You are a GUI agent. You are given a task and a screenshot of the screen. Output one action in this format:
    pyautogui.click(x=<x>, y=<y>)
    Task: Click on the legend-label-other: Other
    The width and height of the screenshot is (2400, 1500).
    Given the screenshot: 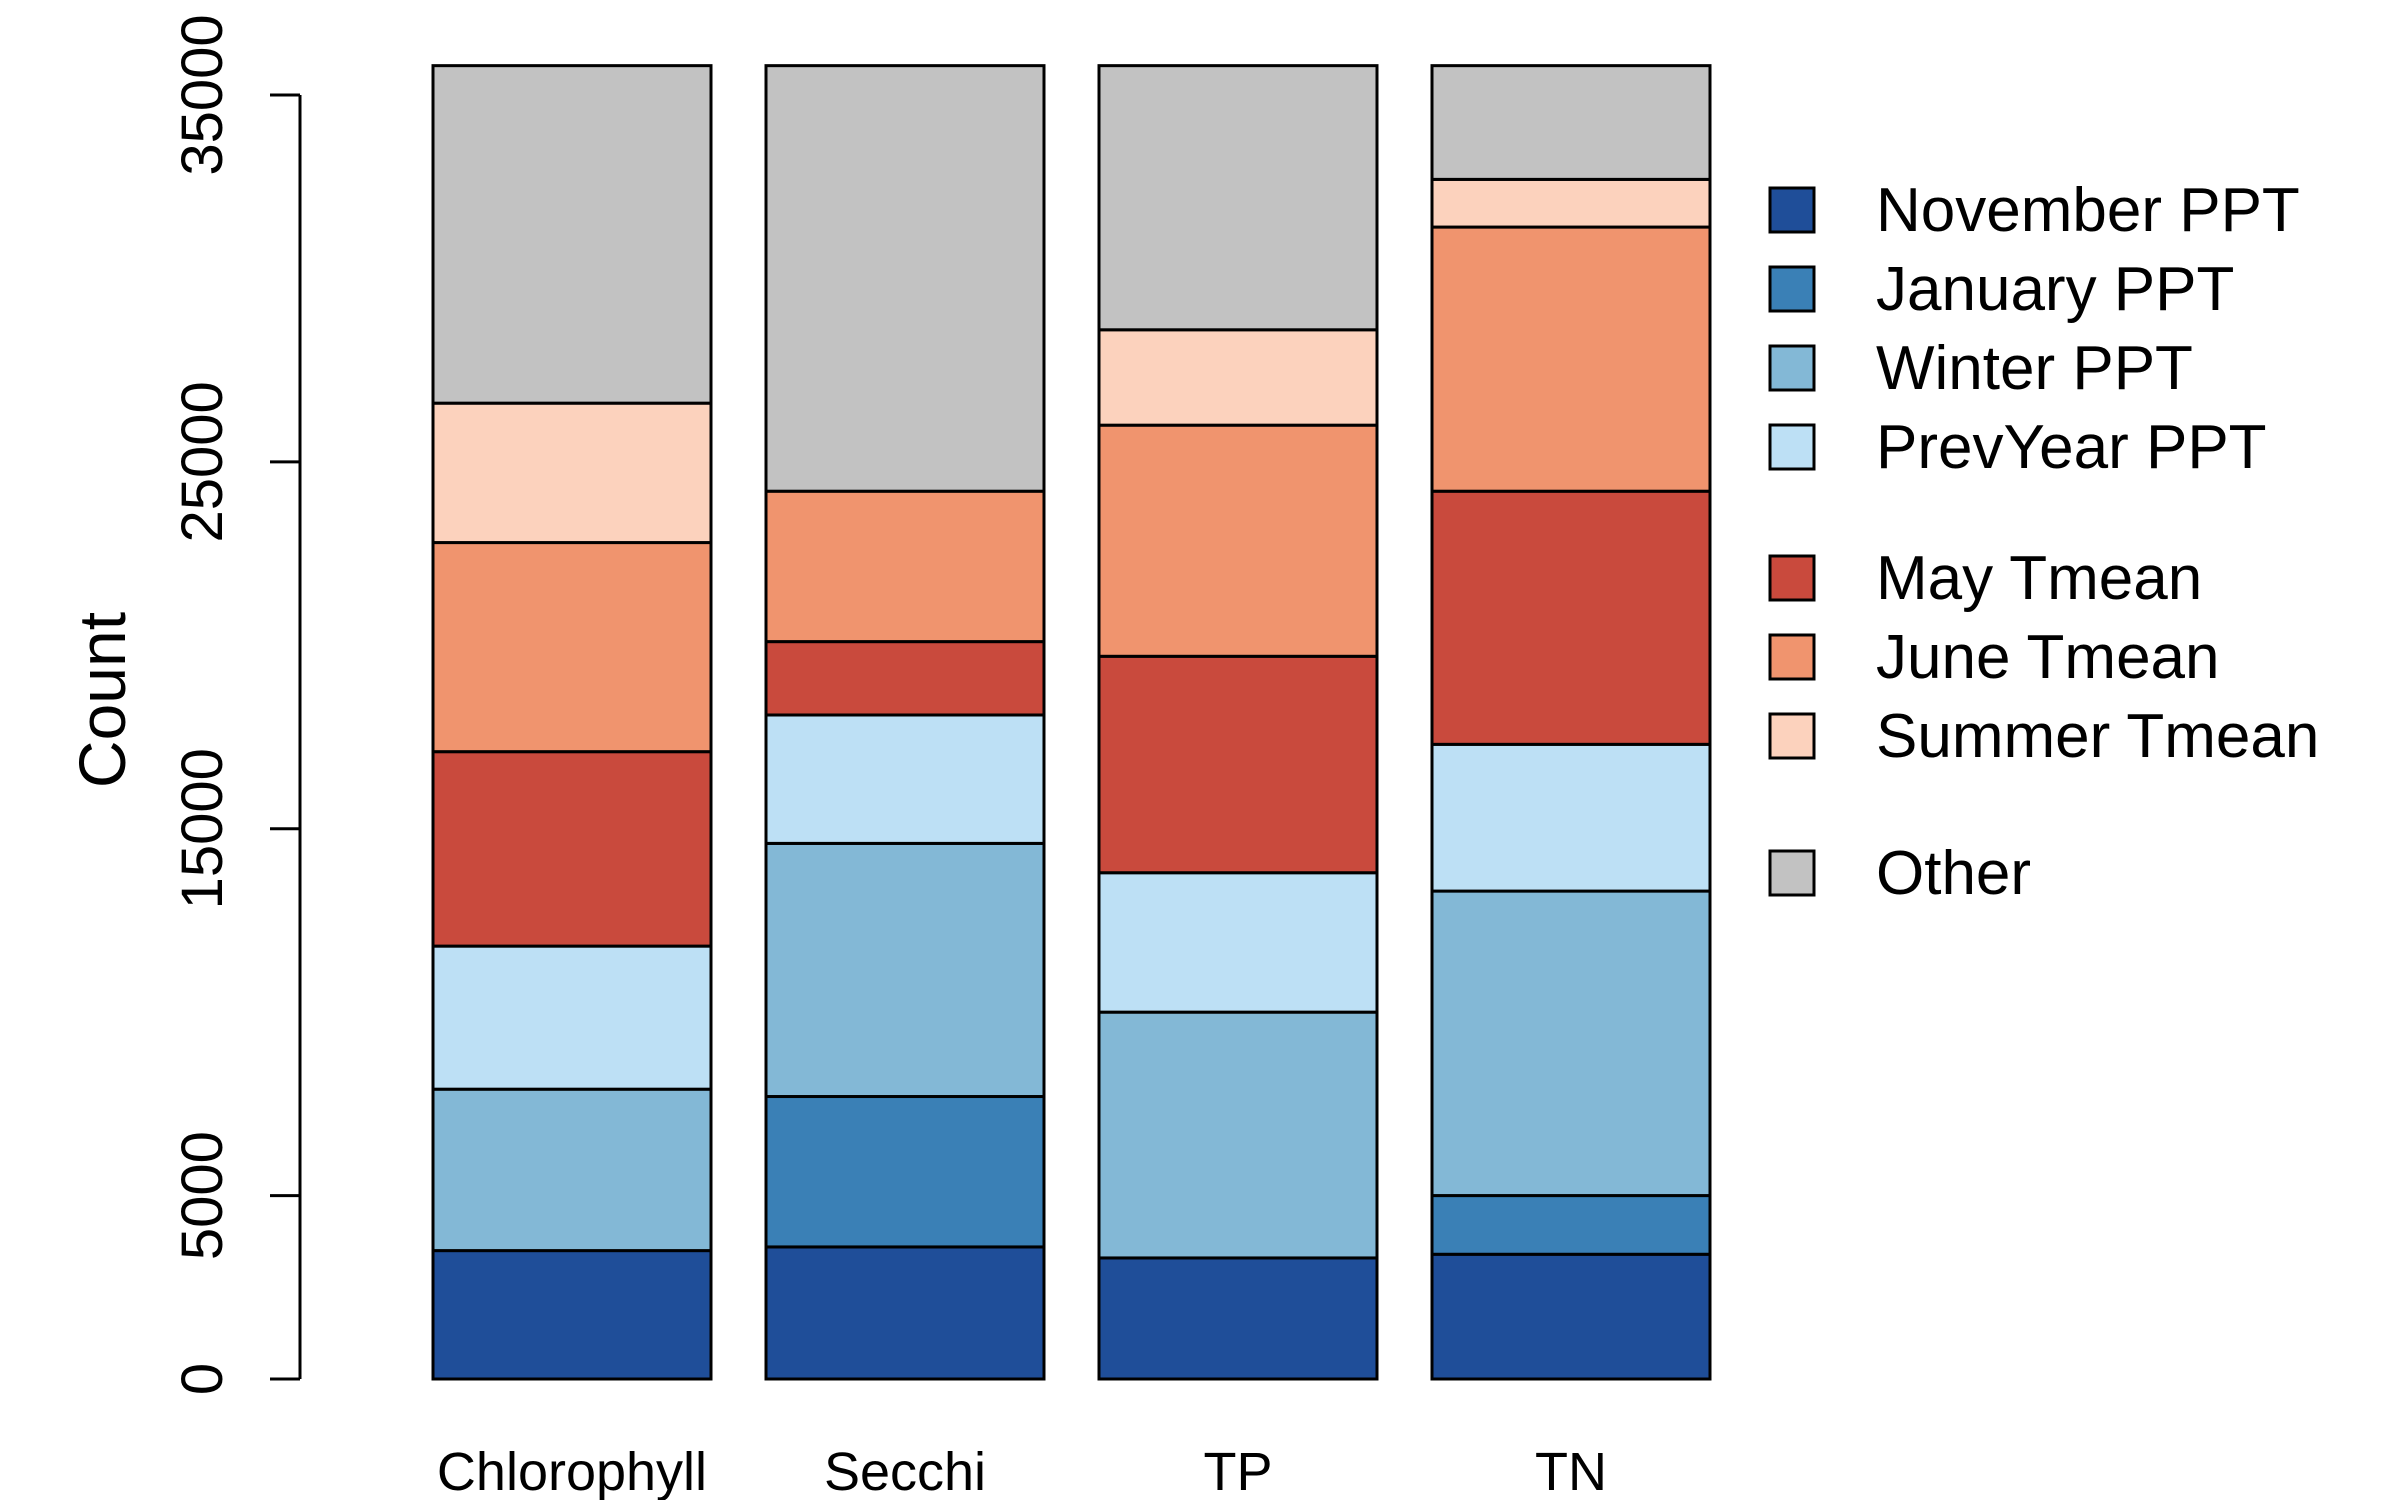 What is the action you would take?
    pyautogui.click(x=1953, y=873)
    